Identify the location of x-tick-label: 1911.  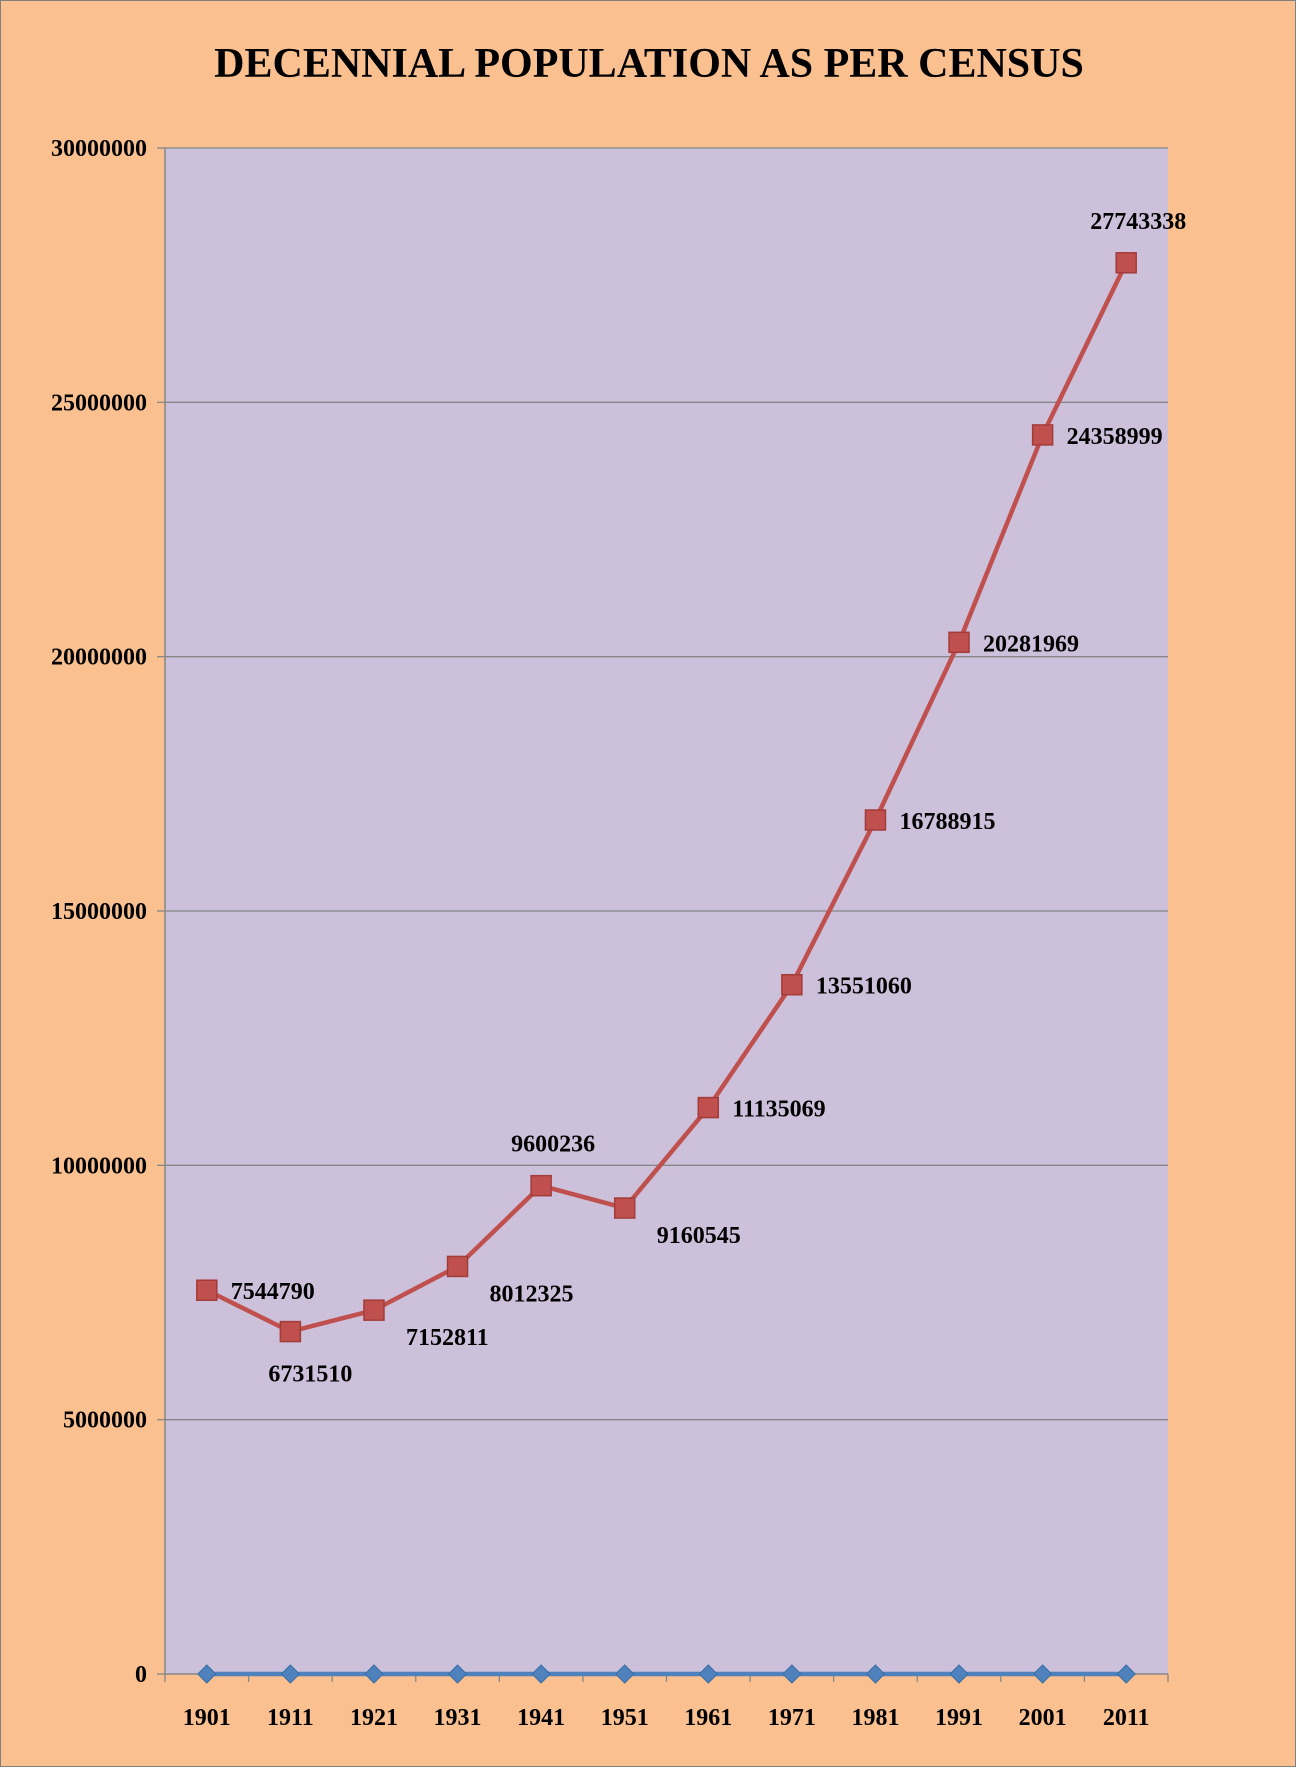
(290, 1718).